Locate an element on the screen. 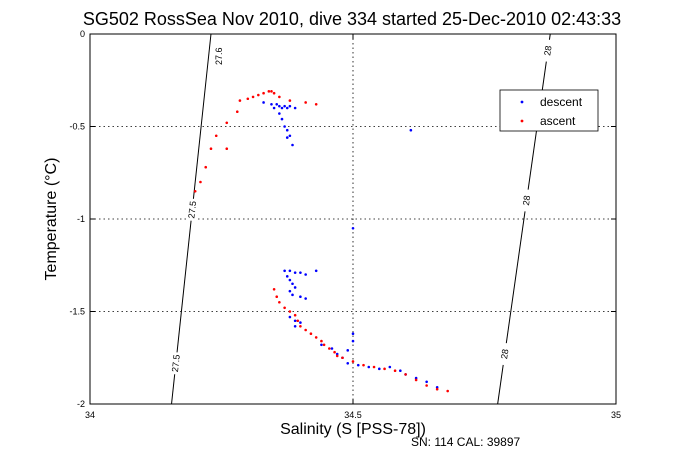 The height and width of the screenshot is (454, 681). x-tick-label: 34 is located at coordinates (90, 415).